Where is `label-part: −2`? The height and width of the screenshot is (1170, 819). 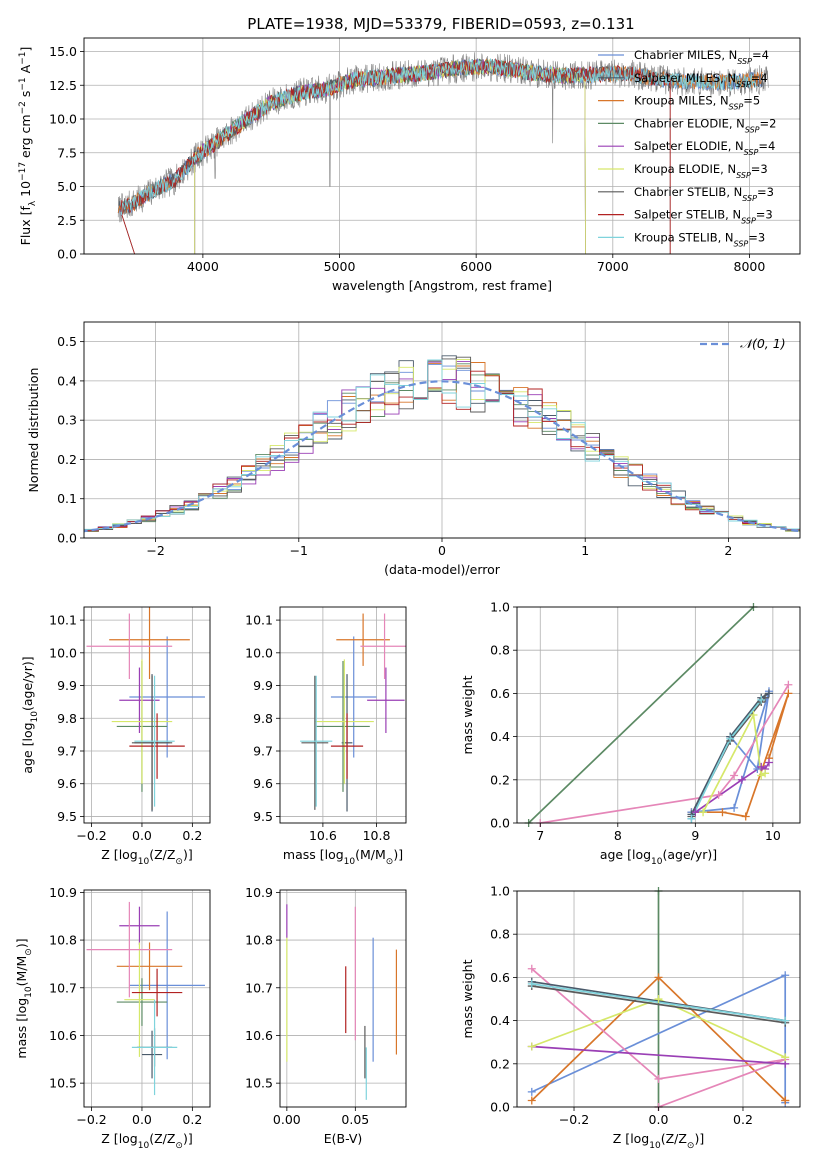 label-part: −2 is located at coordinates (23, 107).